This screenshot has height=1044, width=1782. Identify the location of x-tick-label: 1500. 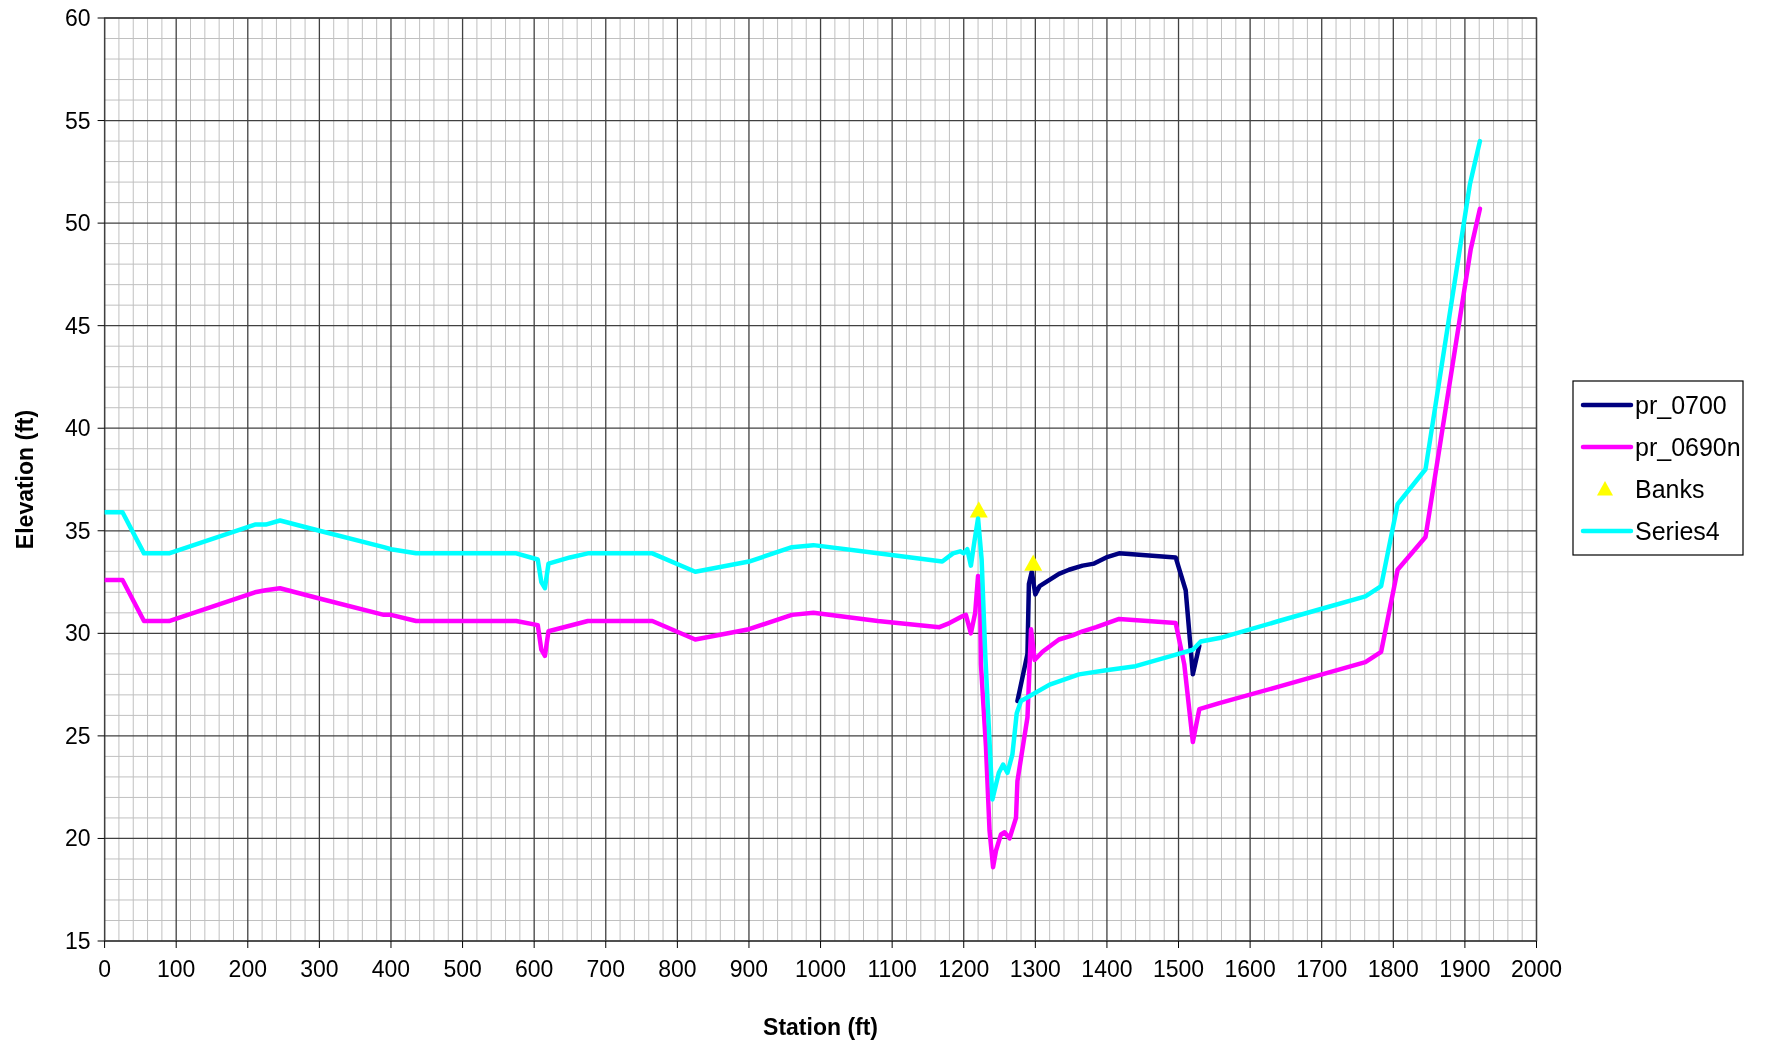
(1178, 969).